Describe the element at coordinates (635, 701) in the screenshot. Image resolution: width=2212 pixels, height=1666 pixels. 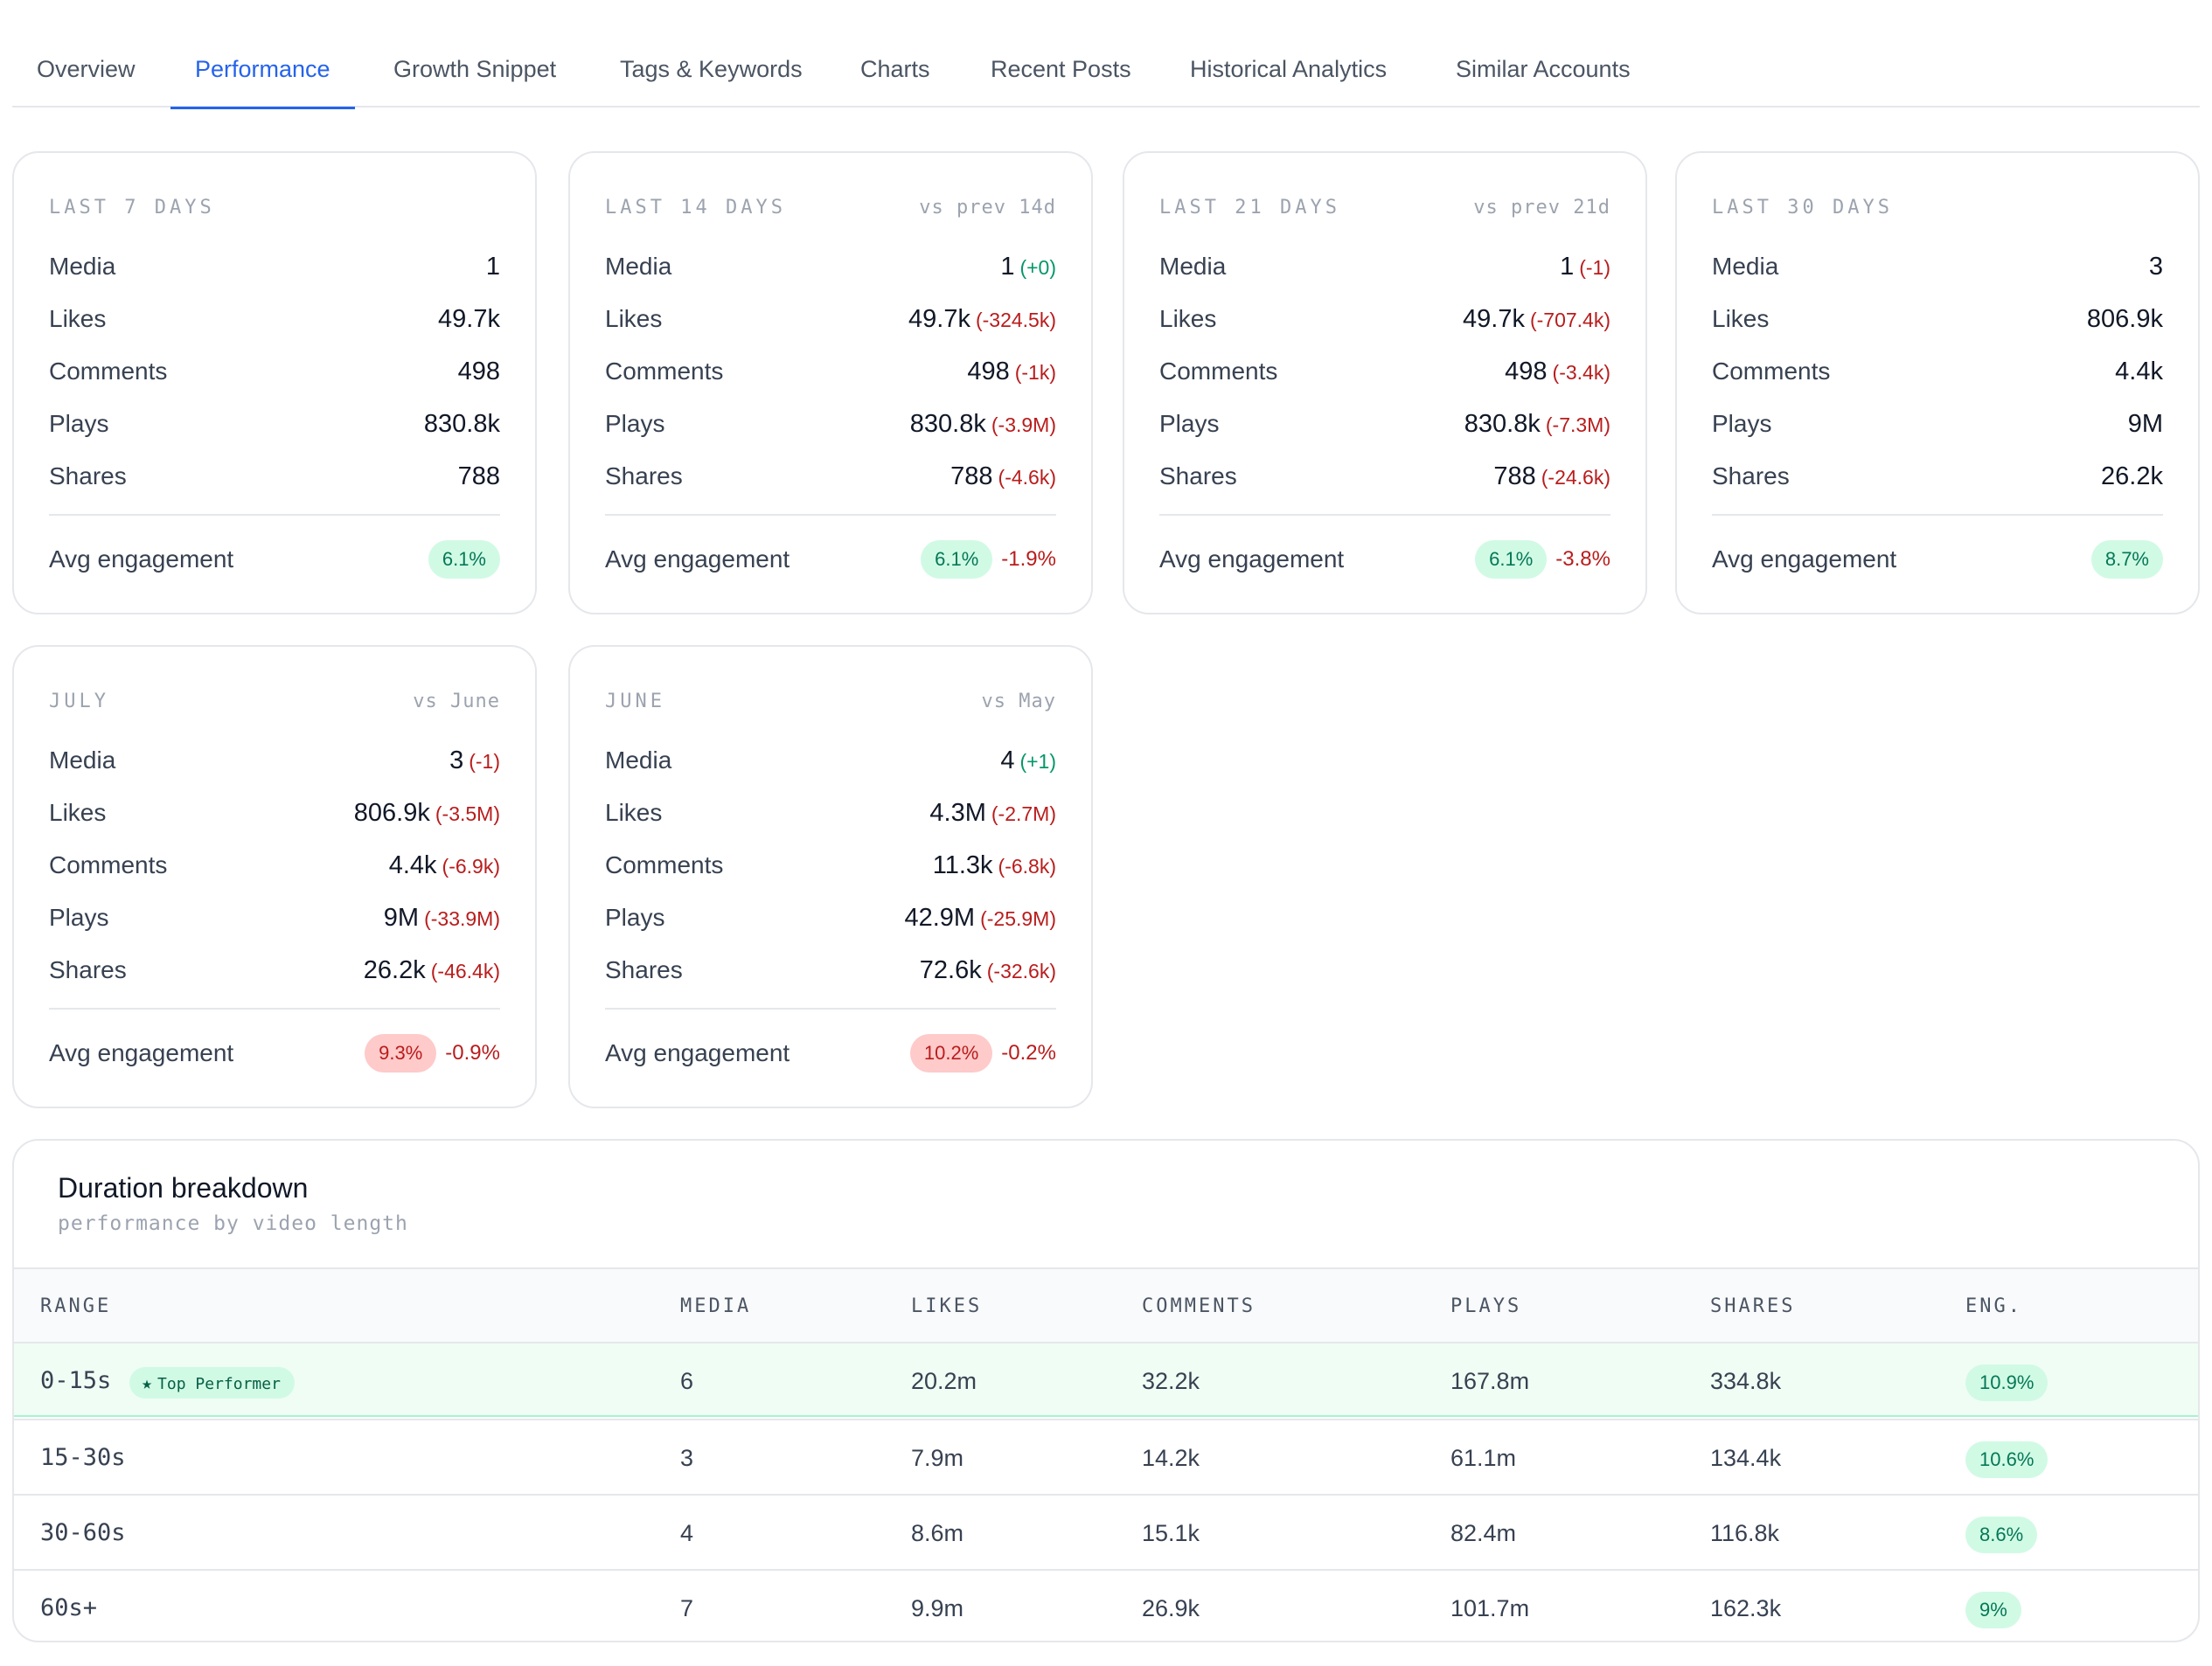
I see `card-title: JUNE` at that location.